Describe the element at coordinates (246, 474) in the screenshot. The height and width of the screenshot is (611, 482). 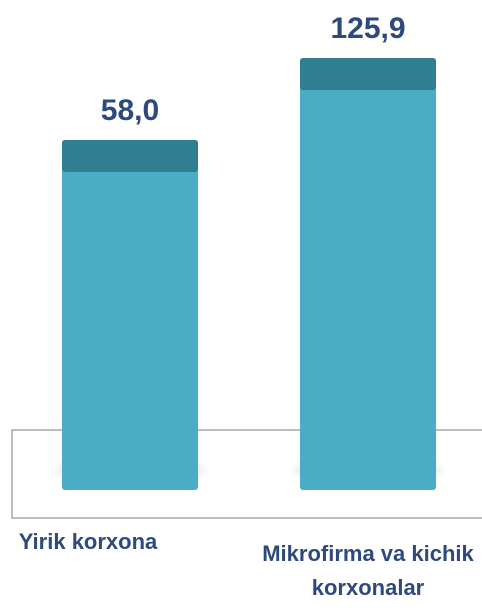
I see `floor` at that location.